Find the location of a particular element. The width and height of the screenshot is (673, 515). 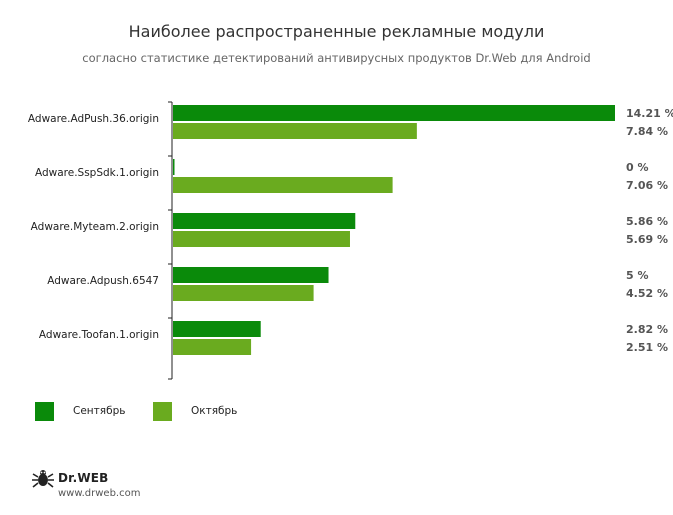

category-label: Adware.SspSdk.1.origin is located at coordinates (97, 173).